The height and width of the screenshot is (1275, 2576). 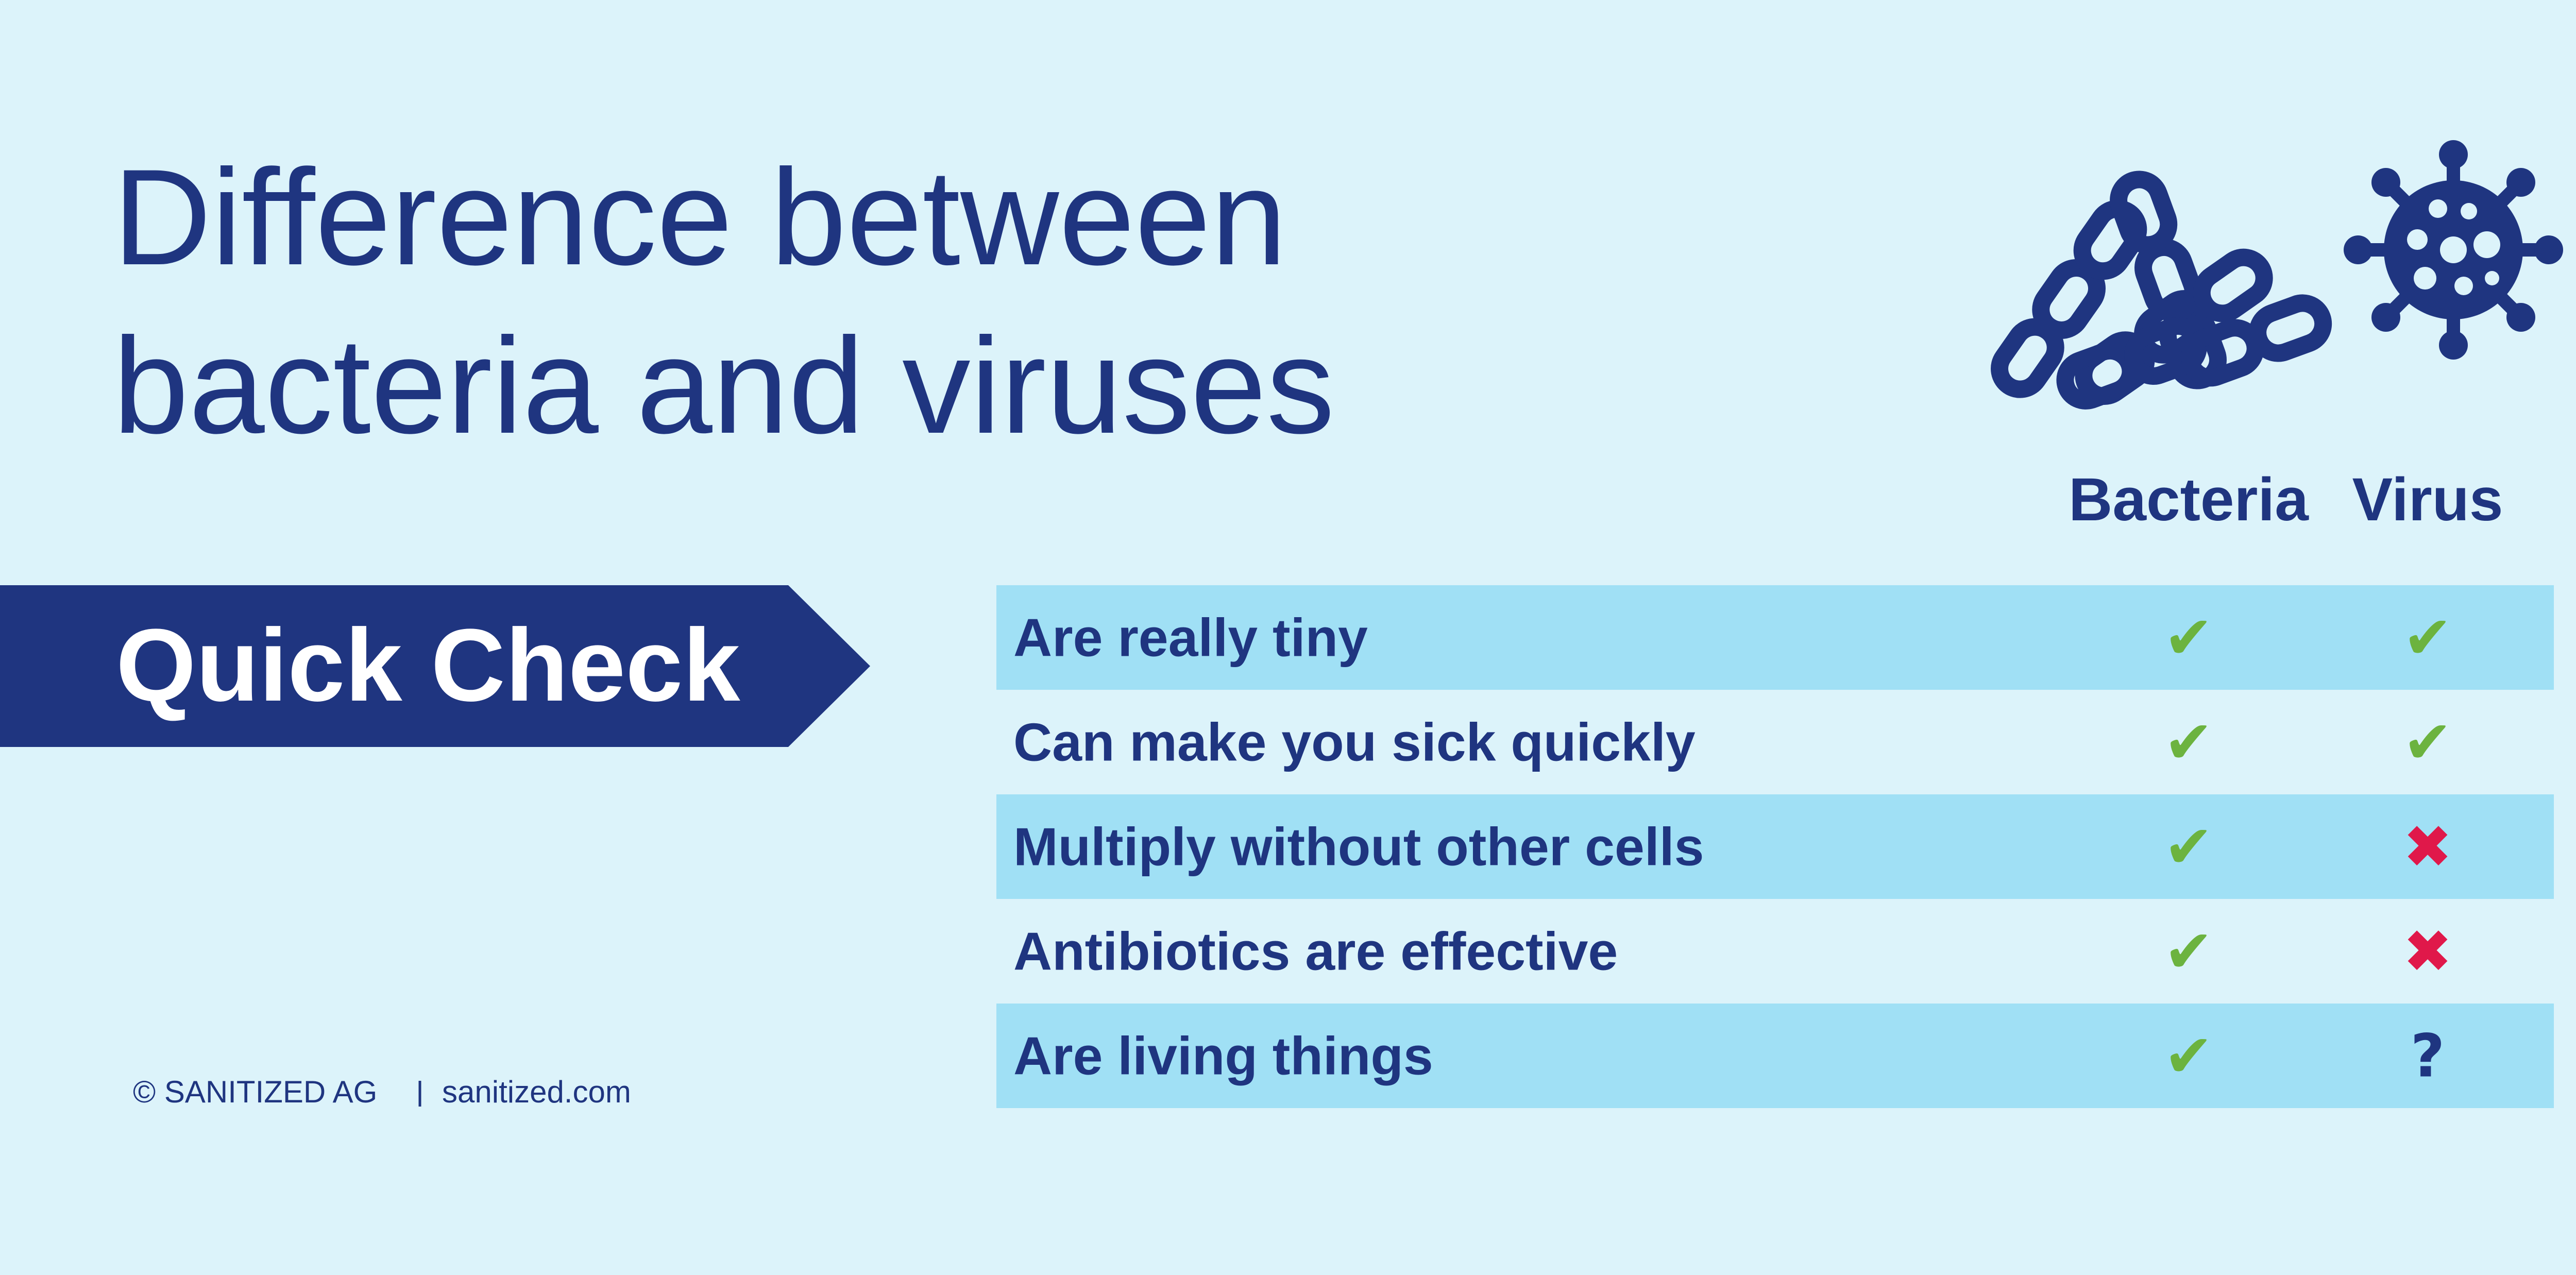 What do you see at coordinates (2428, 1056) in the screenshot?
I see `cell-mark: ?` at bounding box center [2428, 1056].